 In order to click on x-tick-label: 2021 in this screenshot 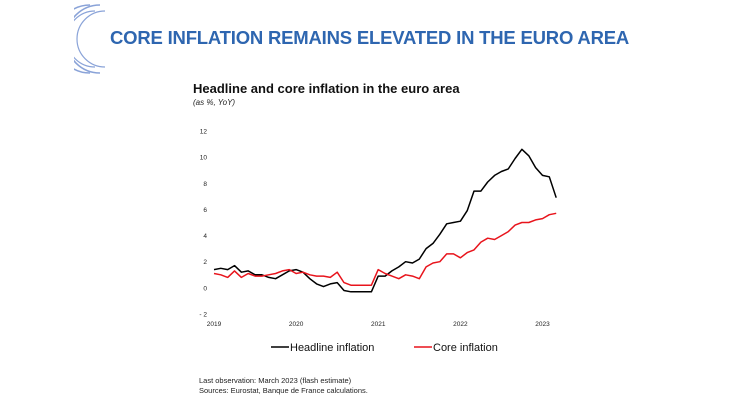, I will do `click(378, 324)`.